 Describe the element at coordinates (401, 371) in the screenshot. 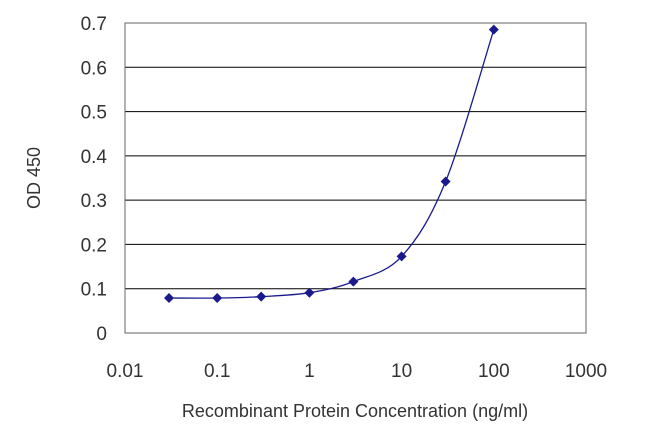

I see `x-tick-label: 10` at that location.